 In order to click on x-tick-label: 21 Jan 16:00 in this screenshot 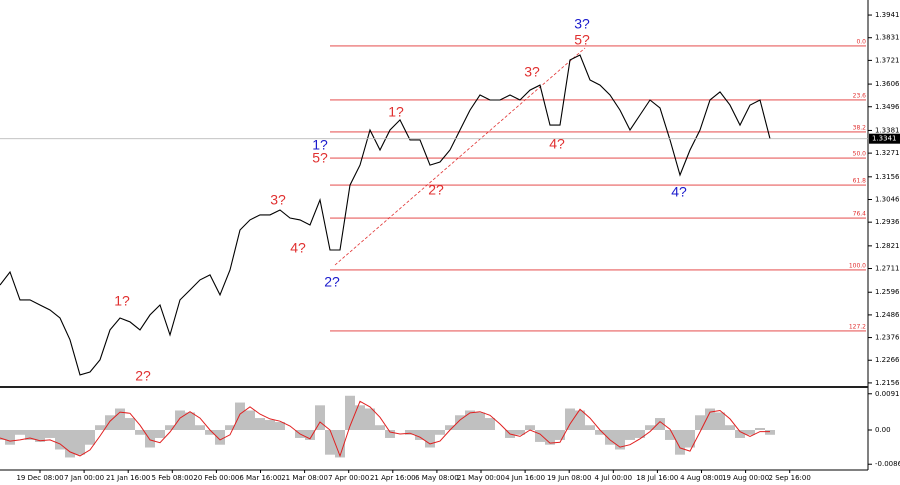, I will do `click(128, 478)`.